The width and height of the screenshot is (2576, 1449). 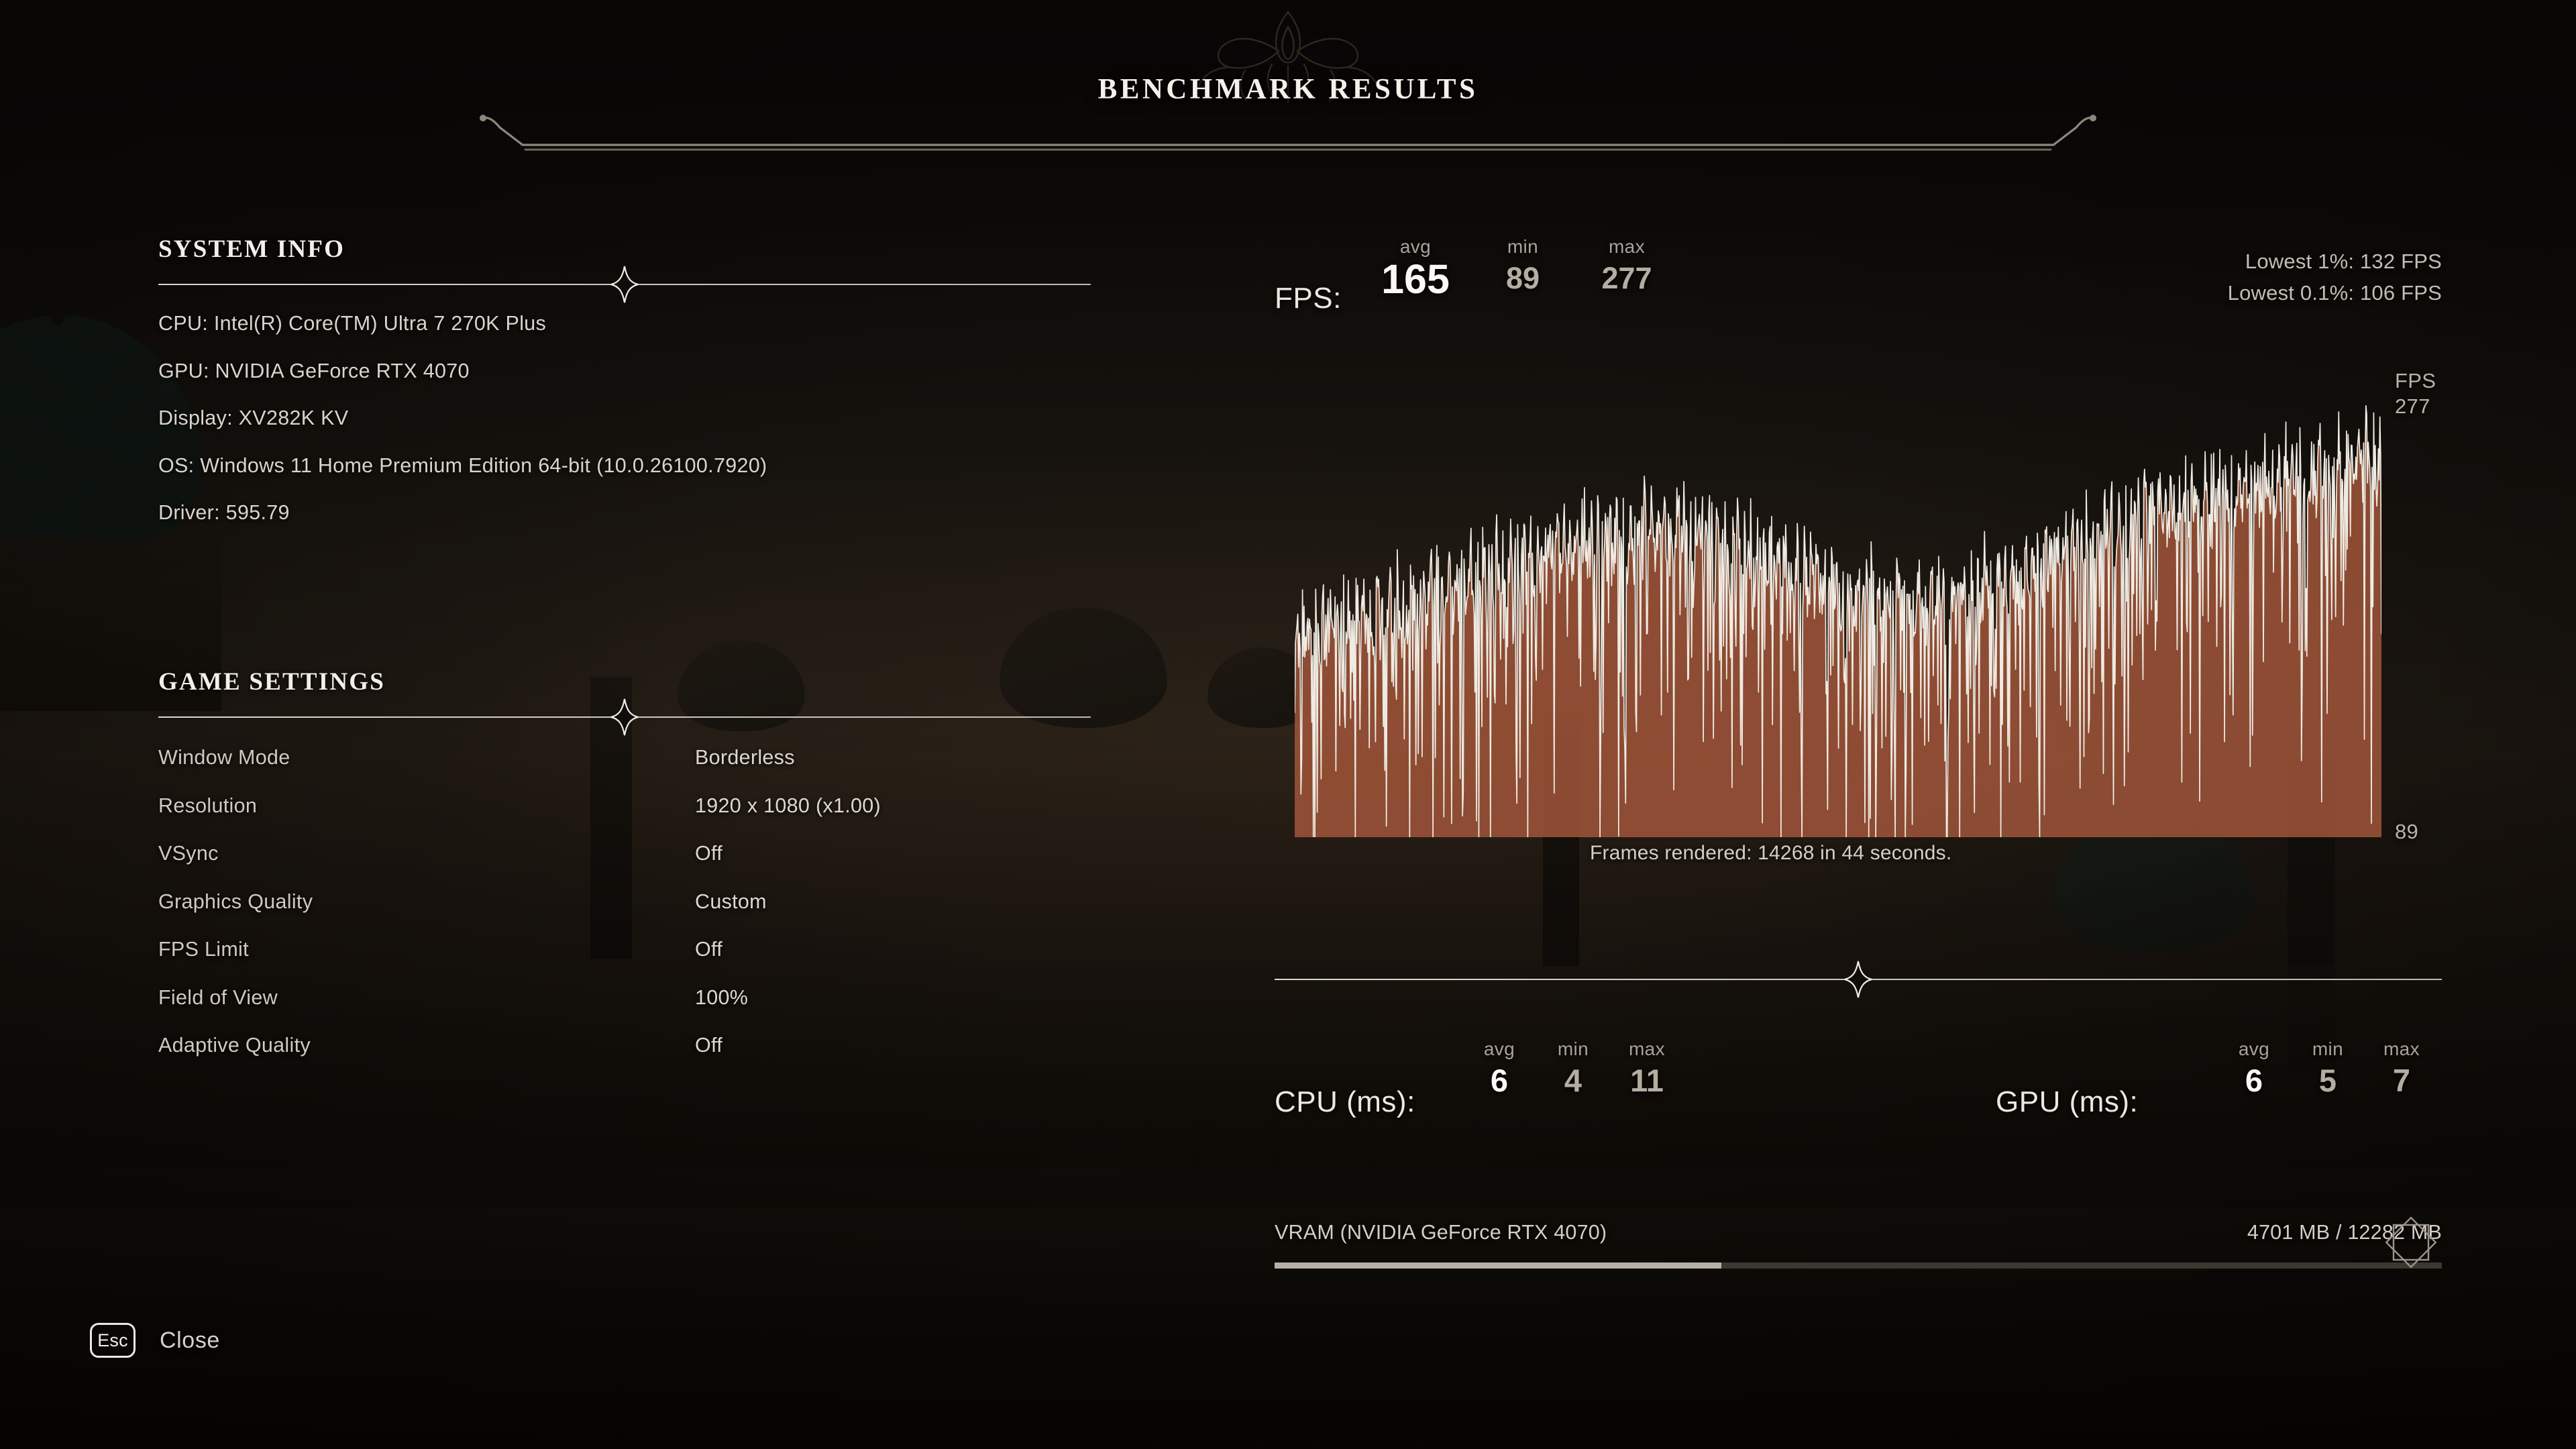 What do you see at coordinates (2412, 406) in the screenshot?
I see `graph-axis-max: 277` at bounding box center [2412, 406].